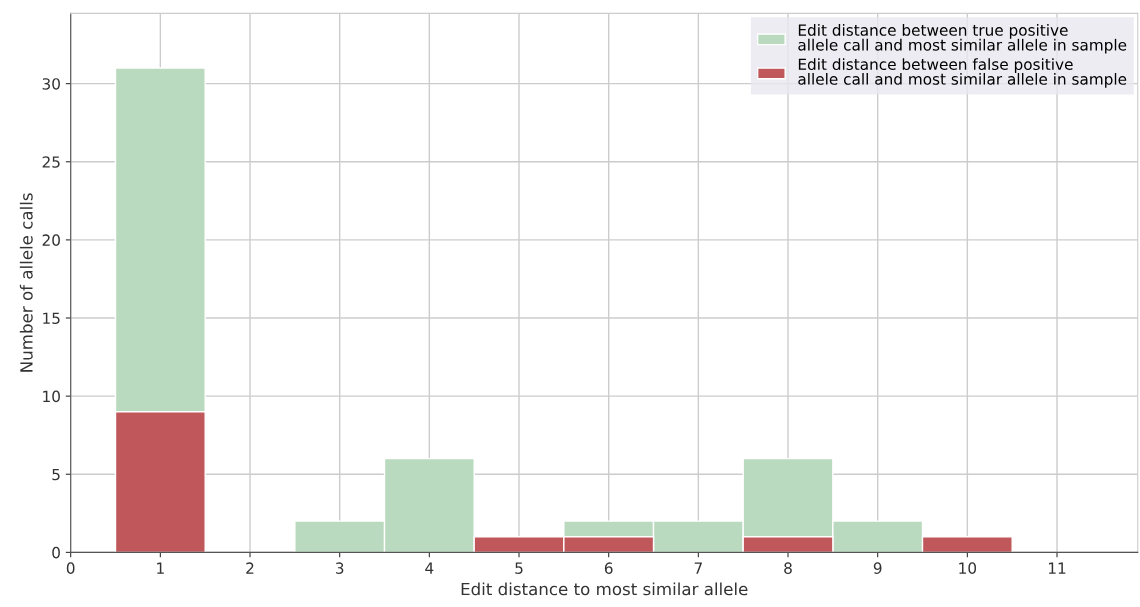 This screenshot has height=607, width=1140. Describe the element at coordinates (962, 39) in the screenshot. I see `legend-label: Edit distance between true positive allele call and most similar allele in sample` at that location.